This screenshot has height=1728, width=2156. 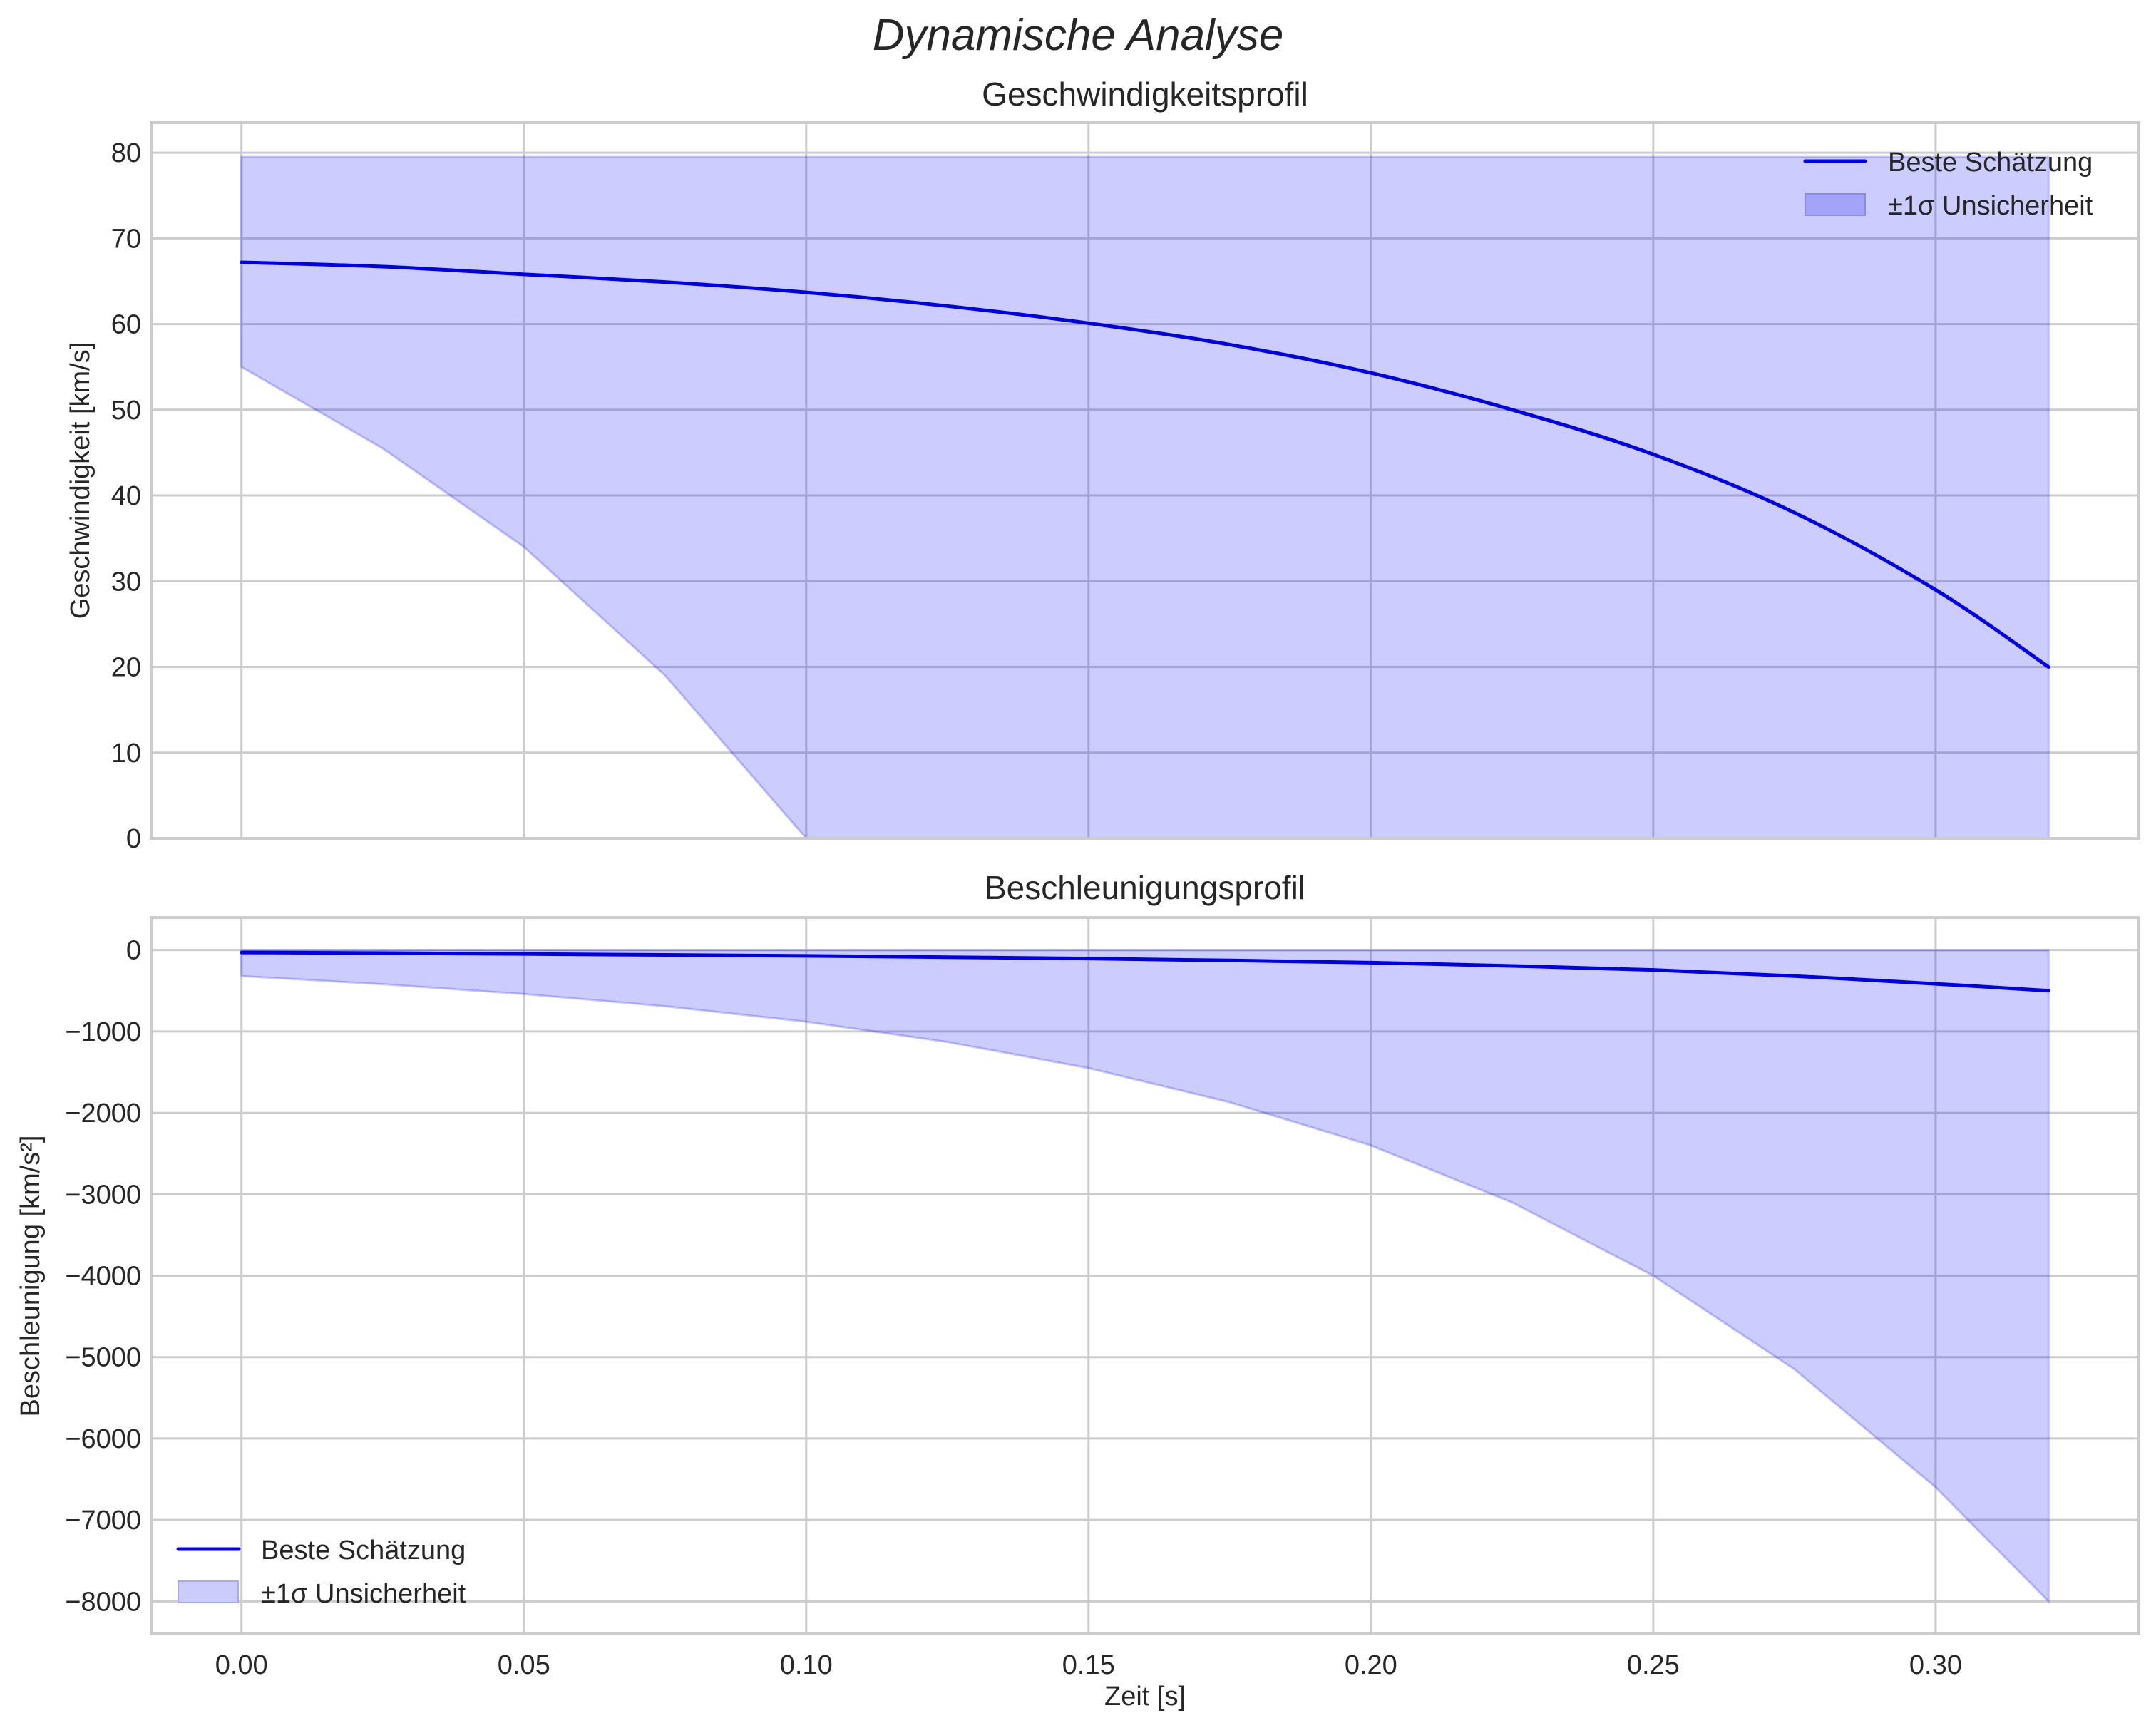 I want to click on svg-text: −1000, so click(x=103, y=1032).